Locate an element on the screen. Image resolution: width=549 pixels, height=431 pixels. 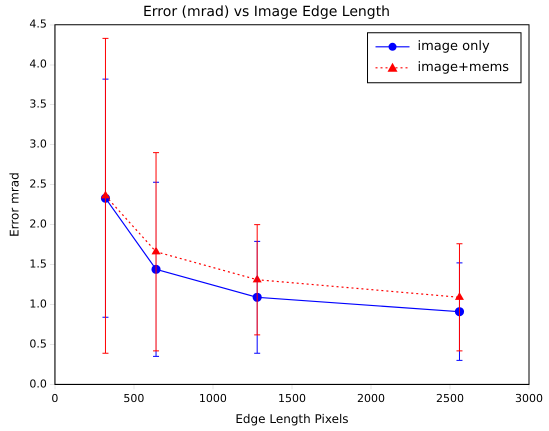
y-tick-label: 4.5 is located at coordinates (38, 24).